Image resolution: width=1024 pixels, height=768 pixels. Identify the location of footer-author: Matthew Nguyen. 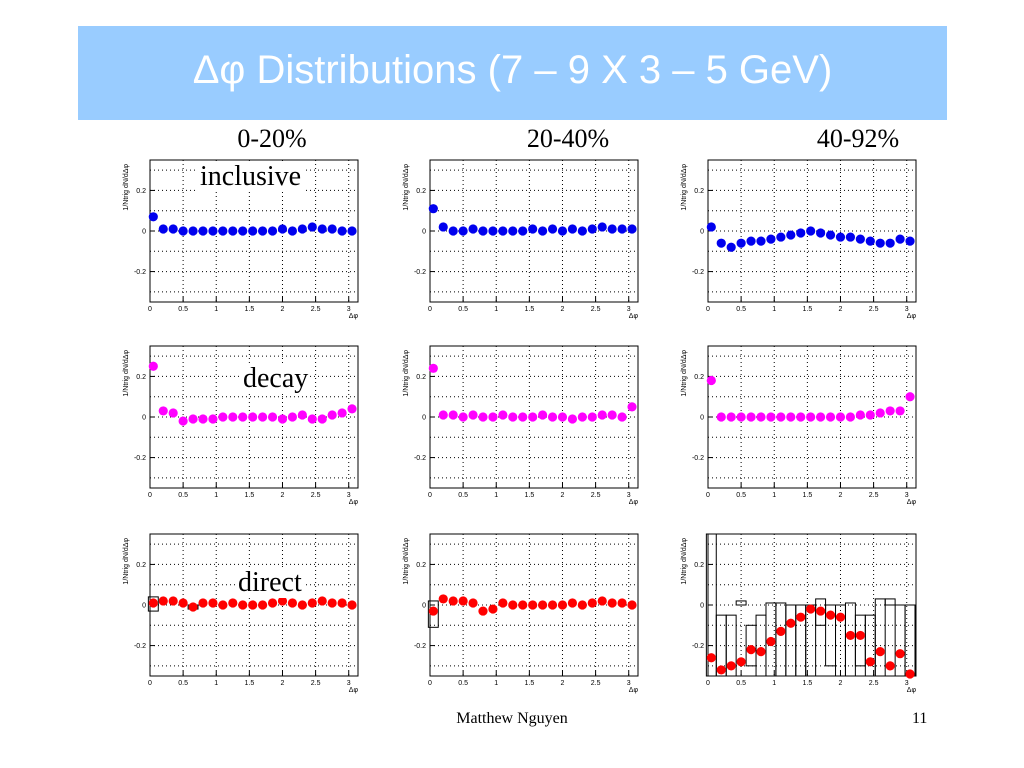
(512, 718).